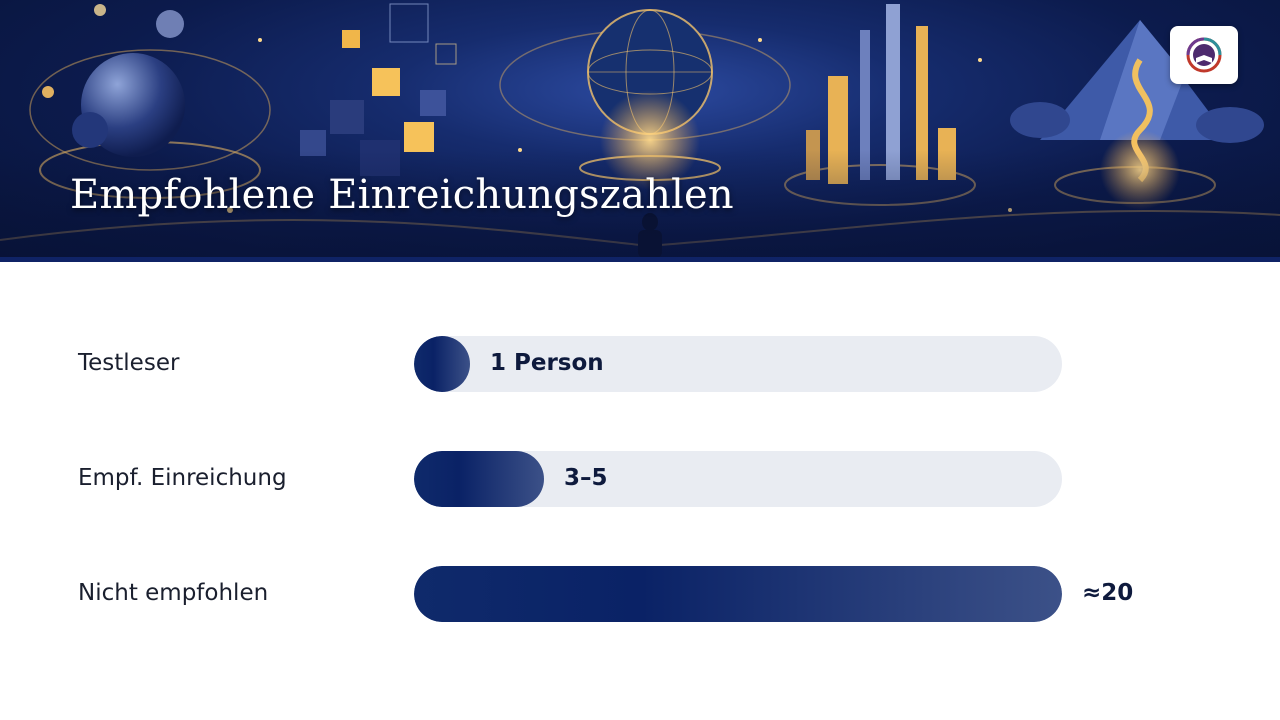 The width and height of the screenshot is (1280, 720). What do you see at coordinates (586, 478) in the screenshot?
I see `data-label: 3–5` at bounding box center [586, 478].